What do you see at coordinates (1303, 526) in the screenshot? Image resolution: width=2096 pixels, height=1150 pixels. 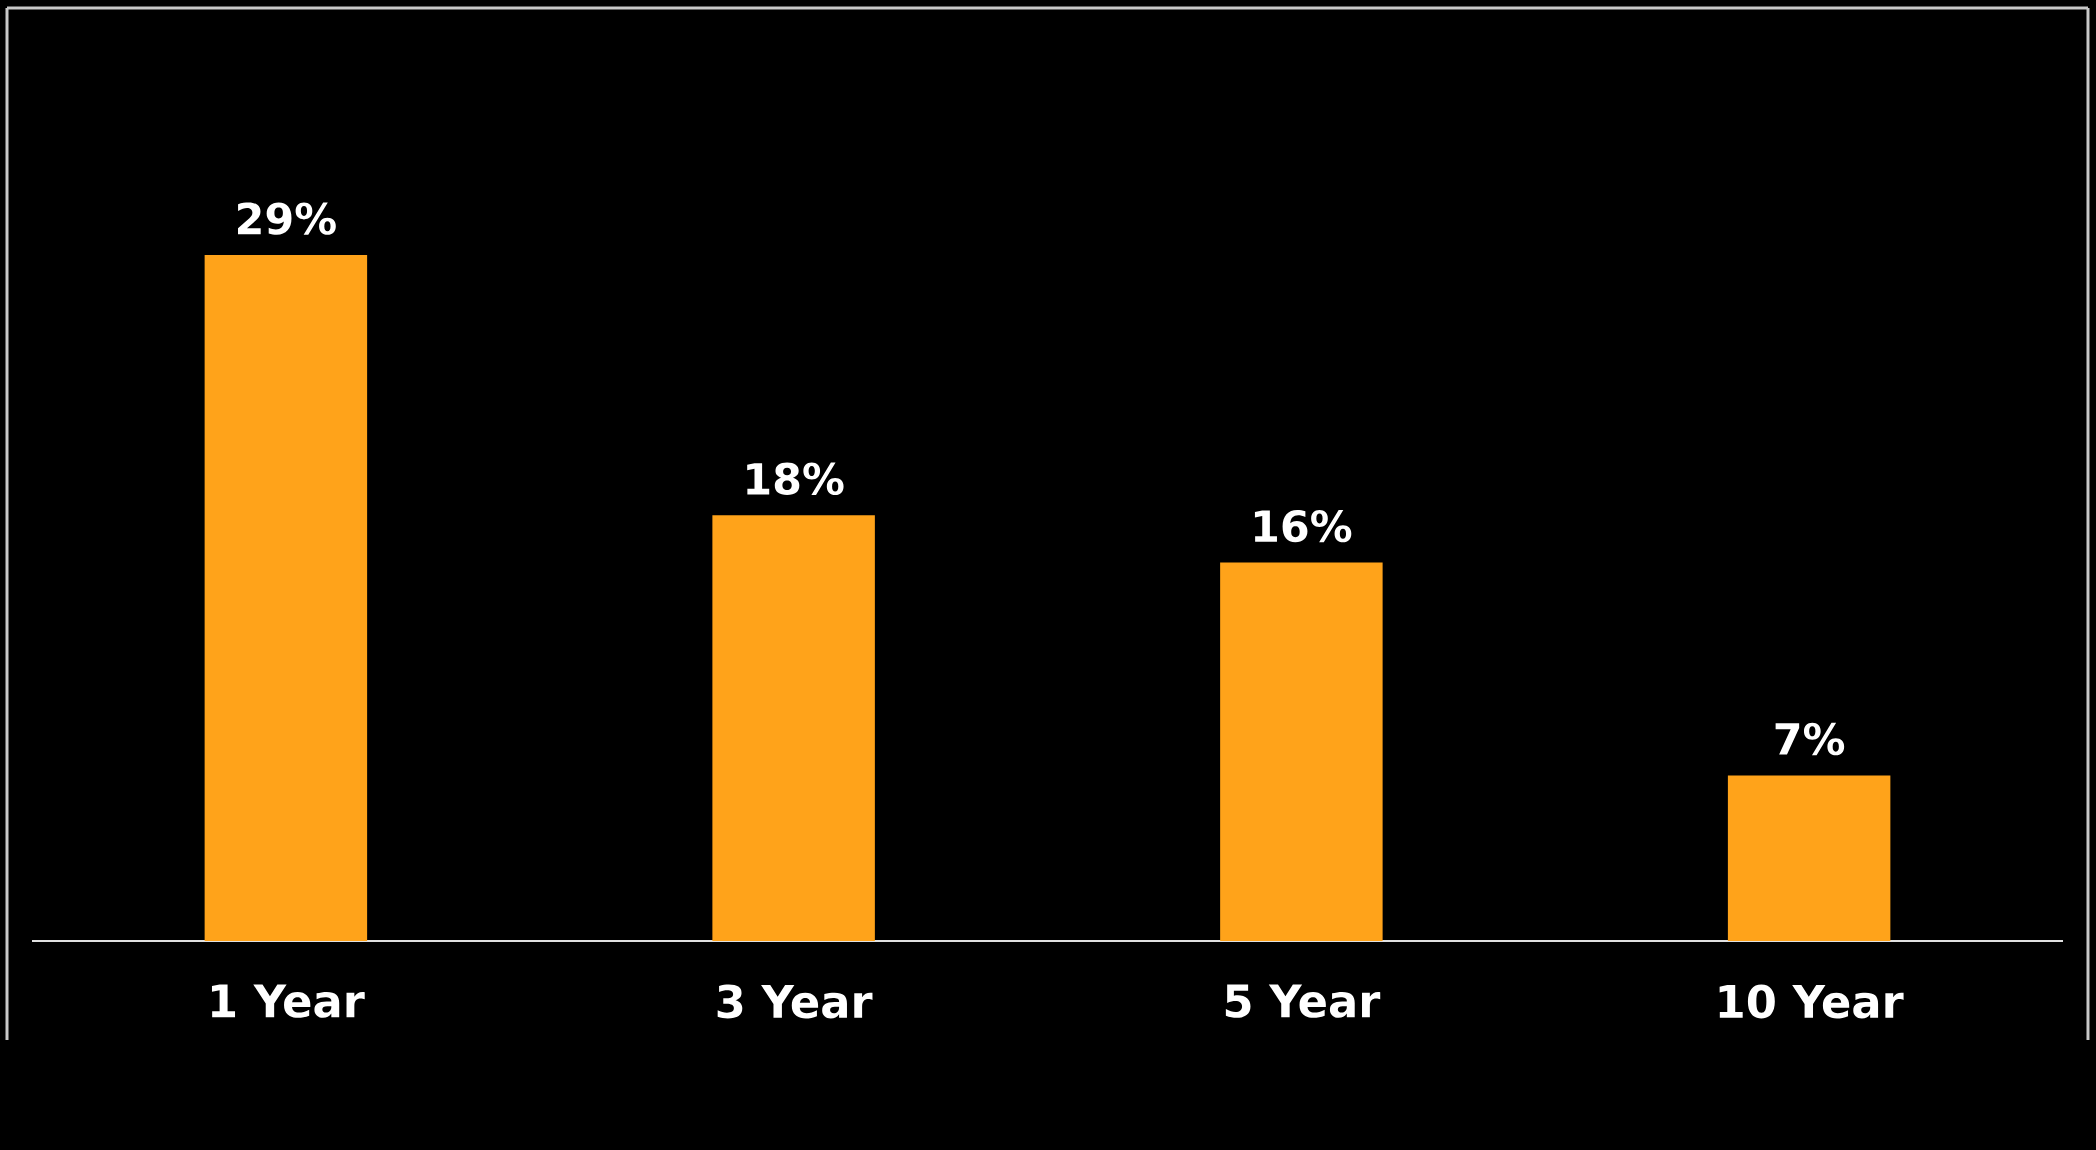 I see `data-label: 16%` at bounding box center [1303, 526].